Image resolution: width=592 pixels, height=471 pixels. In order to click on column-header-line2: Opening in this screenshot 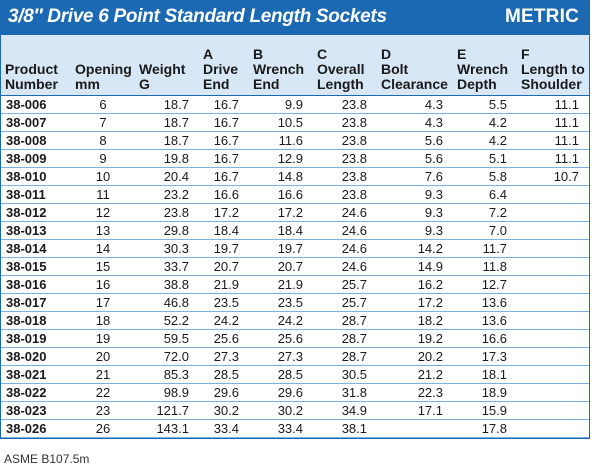, I will do `click(103, 68)`.